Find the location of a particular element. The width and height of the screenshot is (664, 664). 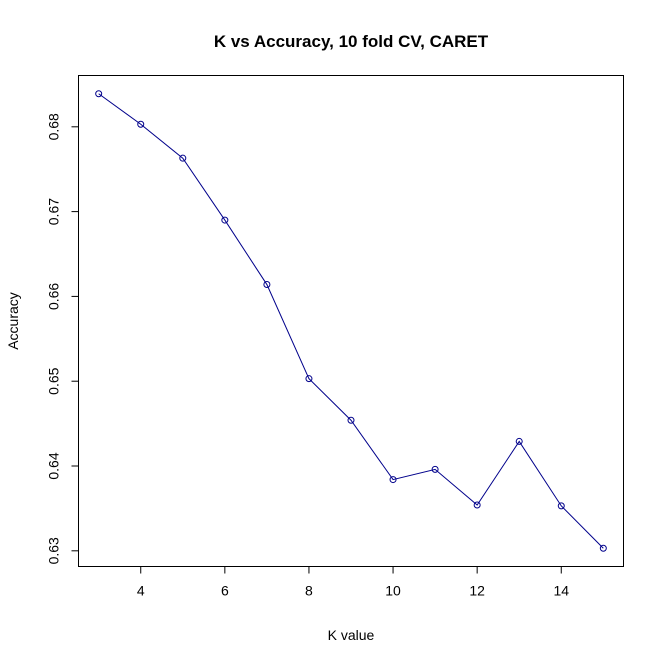

x-tick-label: 14 is located at coordinates (561, 591).